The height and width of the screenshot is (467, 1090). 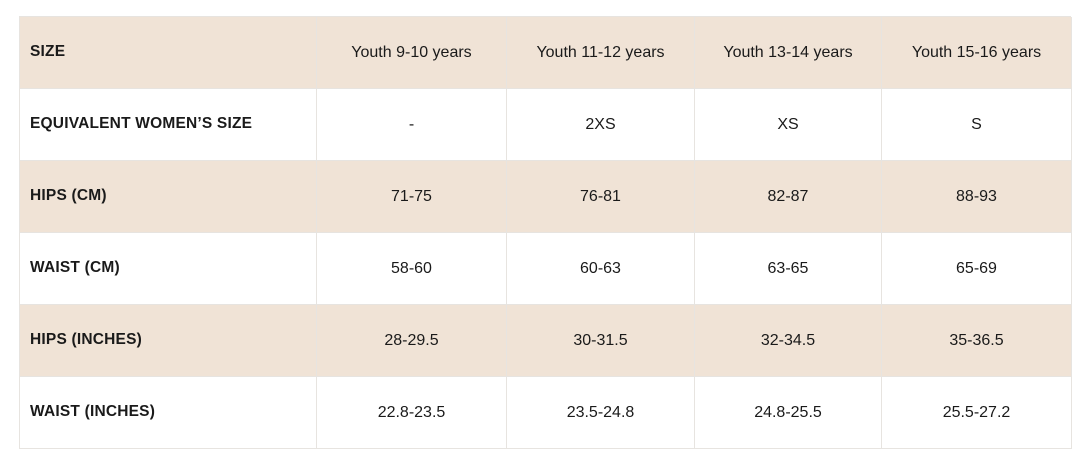 What do you see at coordinates (977, 53) in the screenshot?
I see `header-cell-col4: Youth 15-16 years` at bounding box center [977, 53].